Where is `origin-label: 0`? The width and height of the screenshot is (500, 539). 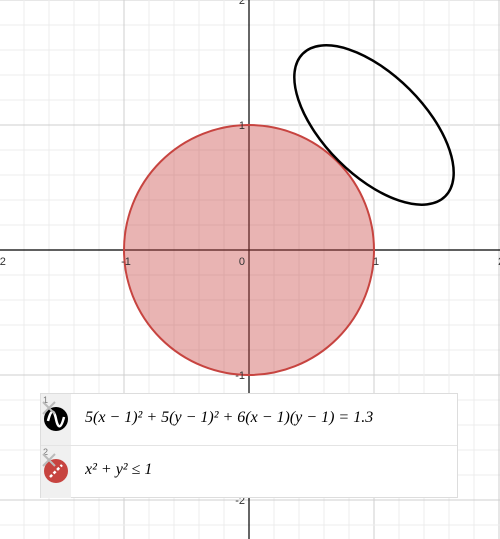
origin-label: 0 is located at coordinates (242, 262).